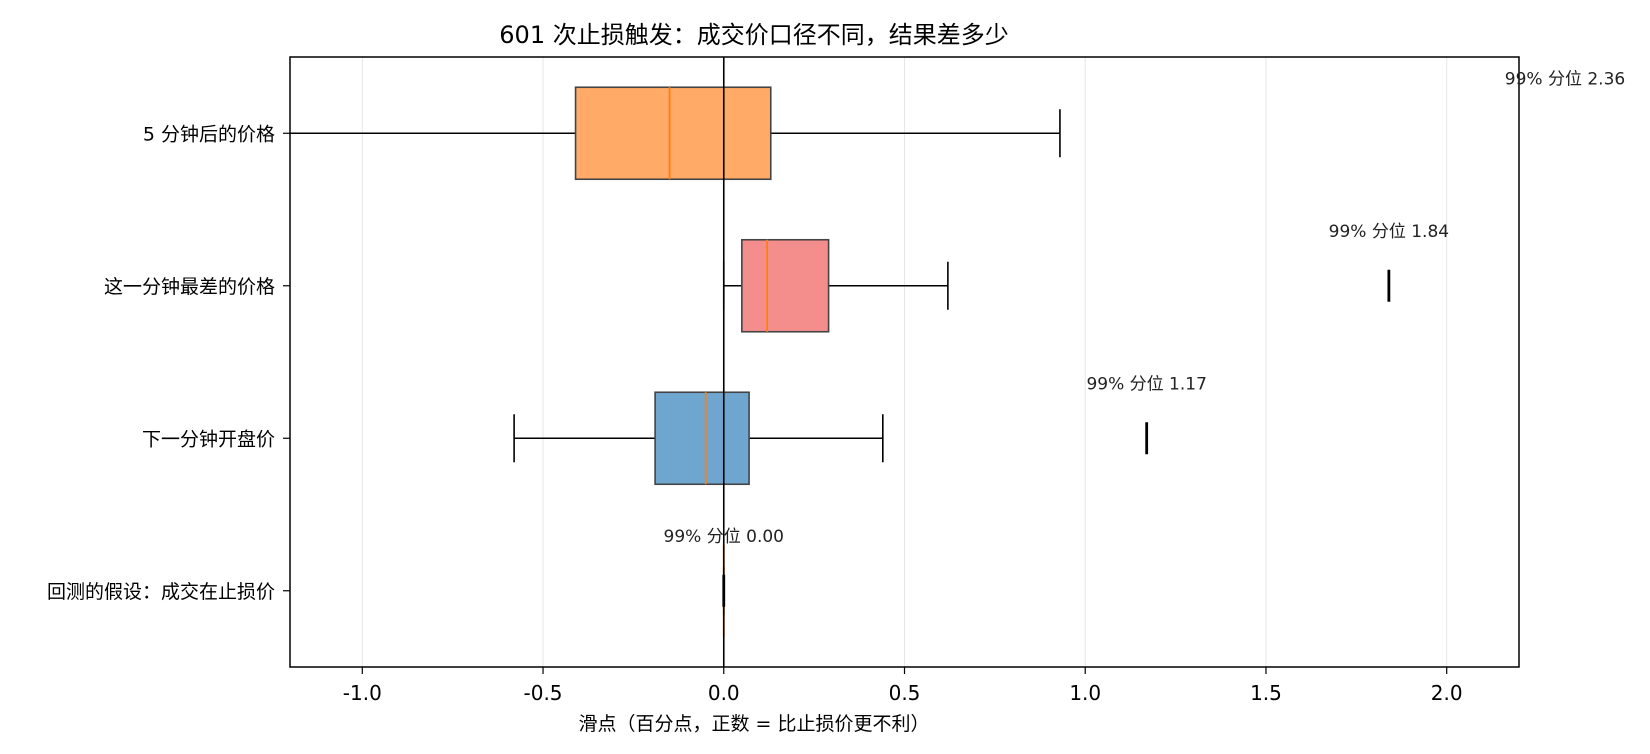 This screenshot has width=1650, height=754. Describe the element at coordinates (362, 693) in the screenshot. I see `x-tick-label: -1.0` at that location.